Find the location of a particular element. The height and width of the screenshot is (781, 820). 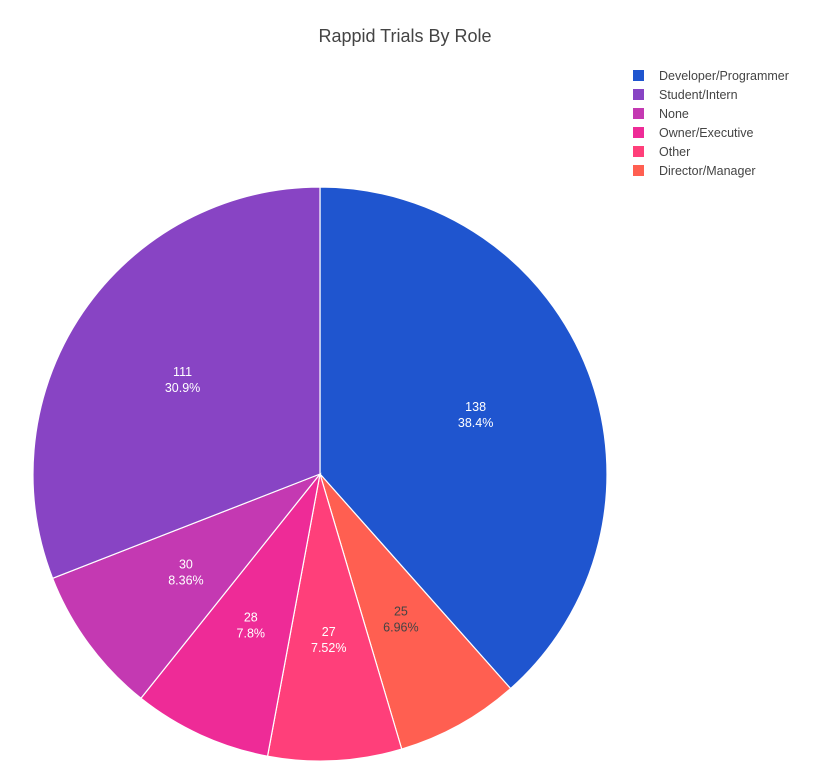

slice-percent-label-student-intern: 30.9% is located at coordinates (182, 388).